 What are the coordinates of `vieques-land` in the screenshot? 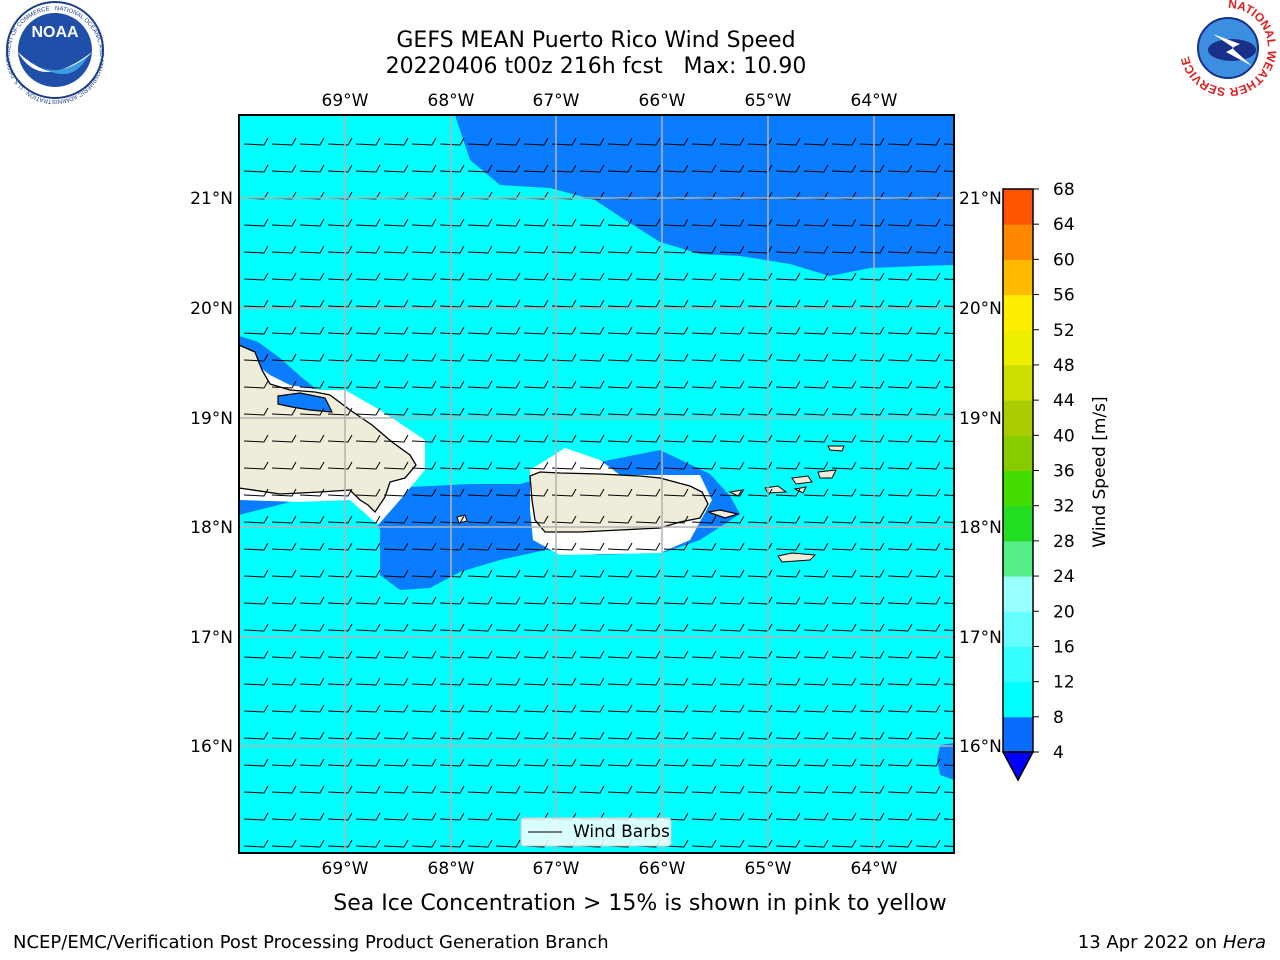 It's located at (724, 514).